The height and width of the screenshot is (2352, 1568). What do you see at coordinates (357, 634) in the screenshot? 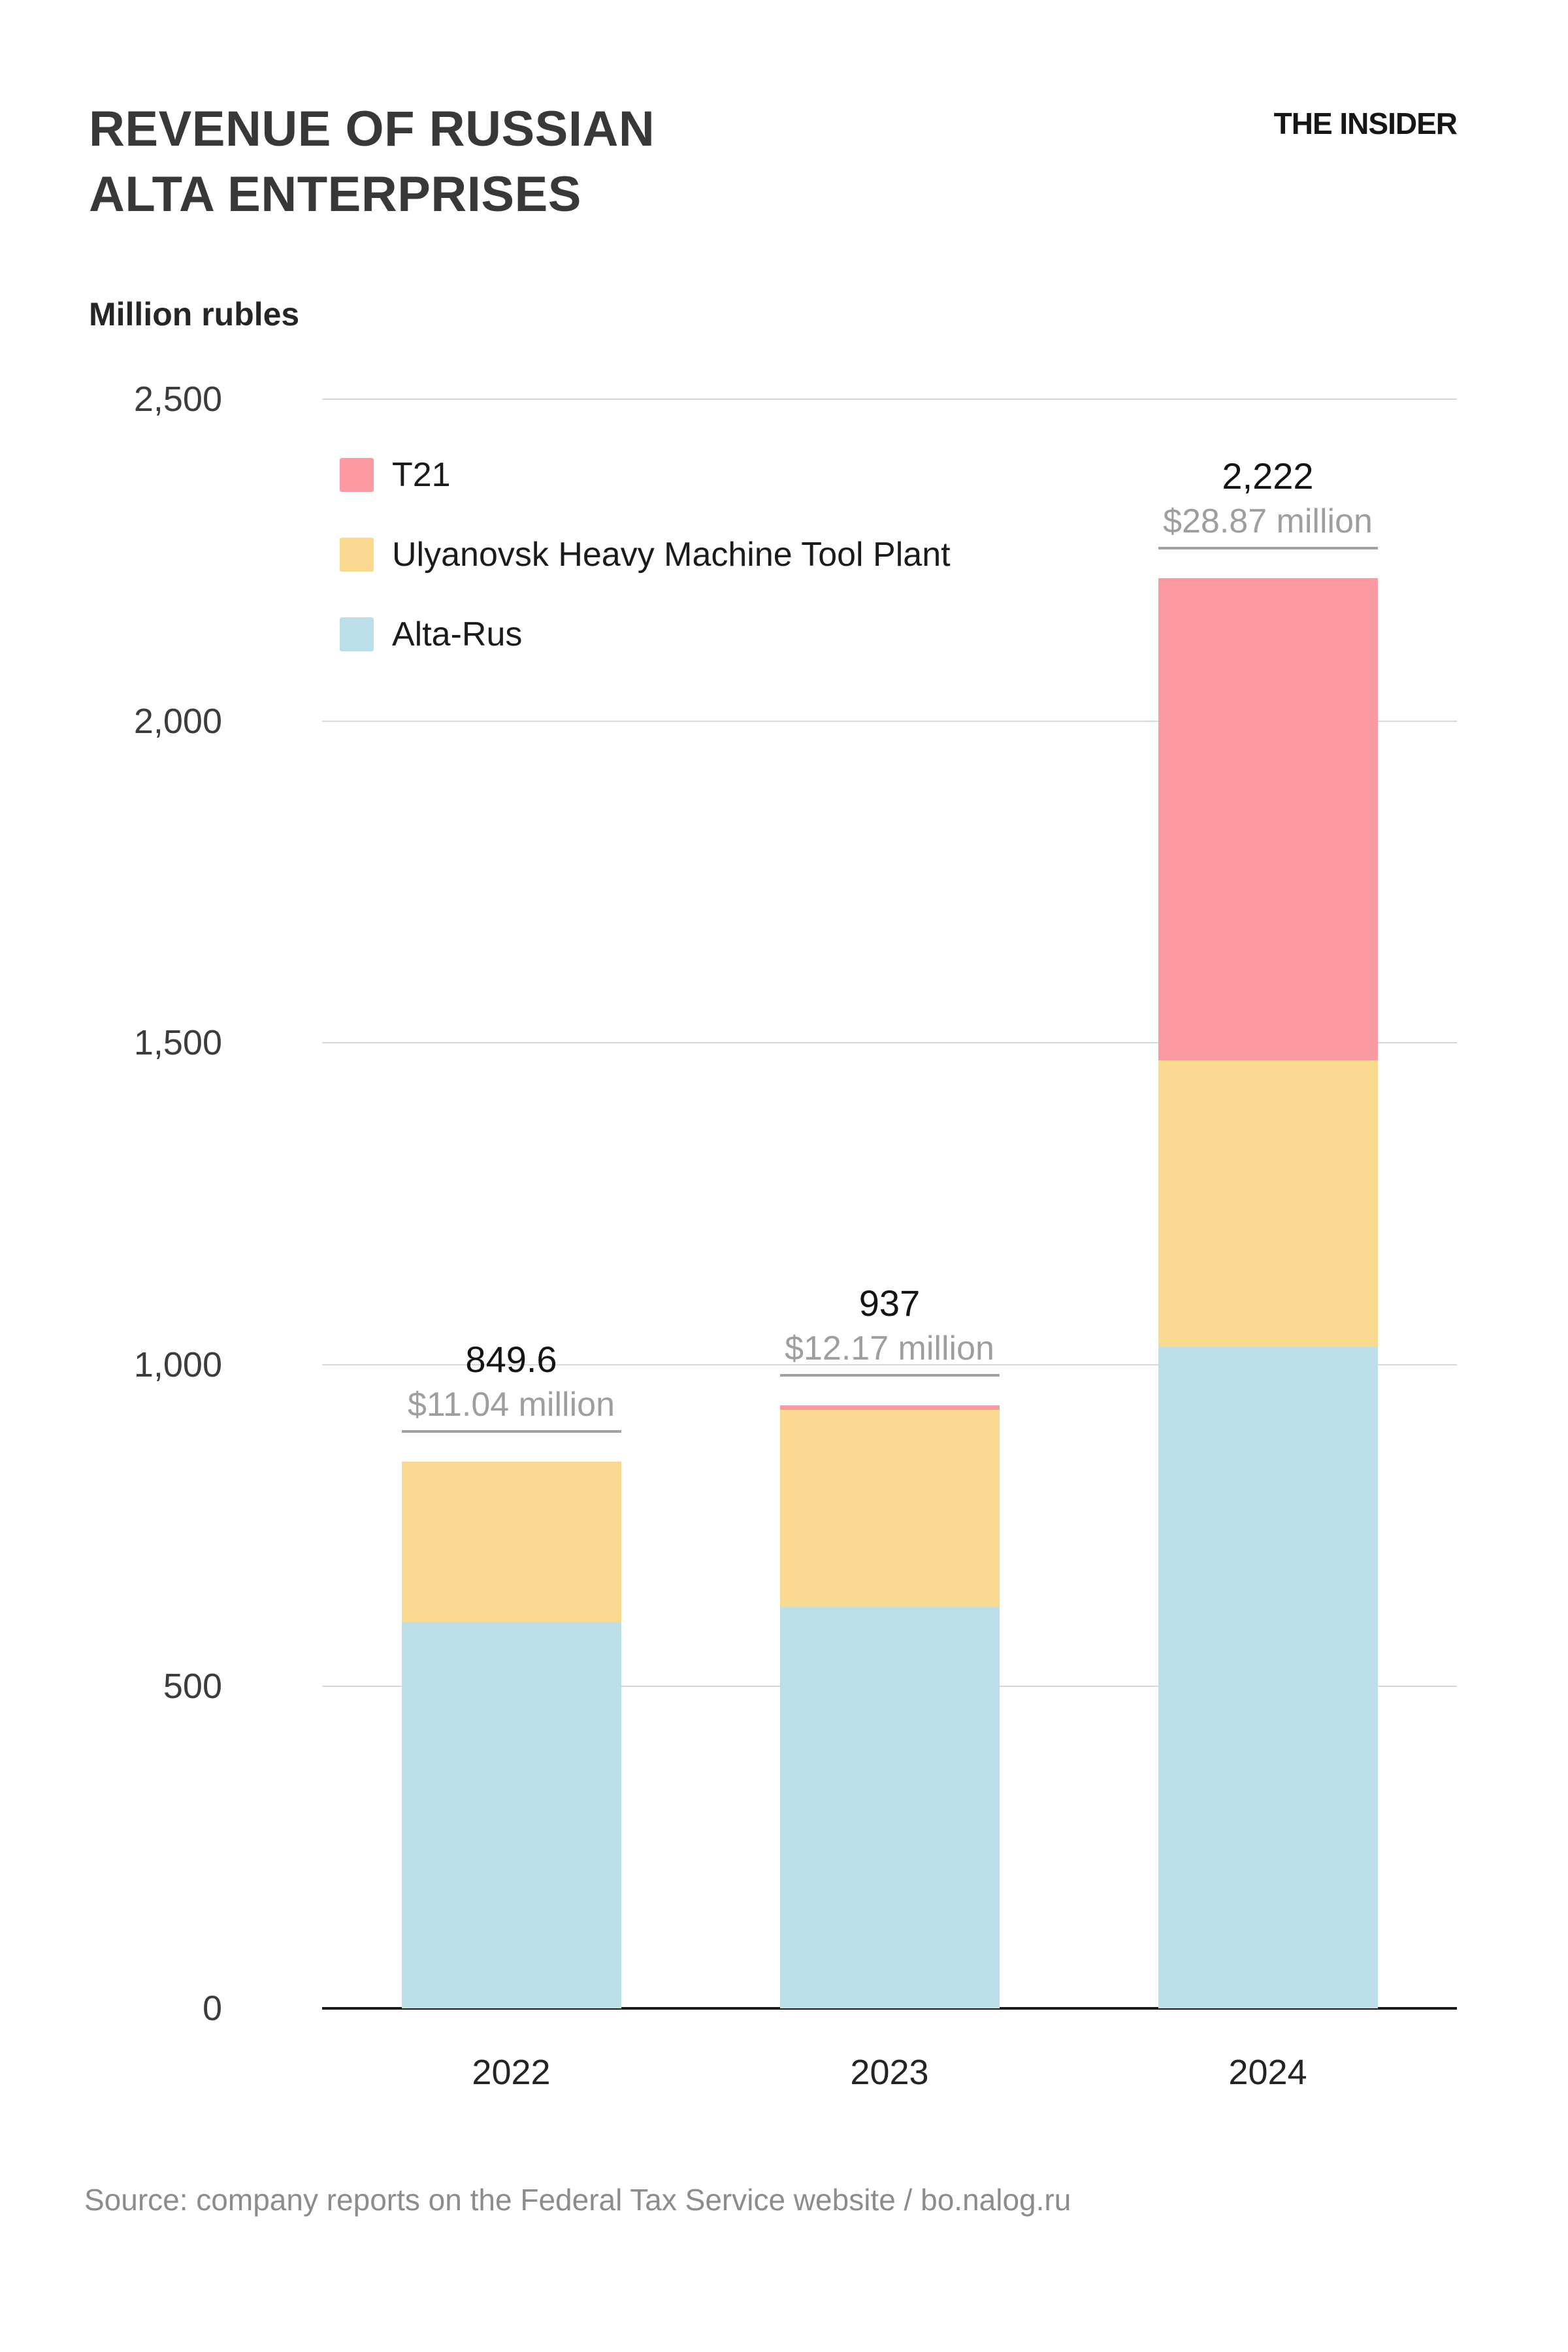
I see `legend-swatch-alta-rus` at bounding box center [357, 634].